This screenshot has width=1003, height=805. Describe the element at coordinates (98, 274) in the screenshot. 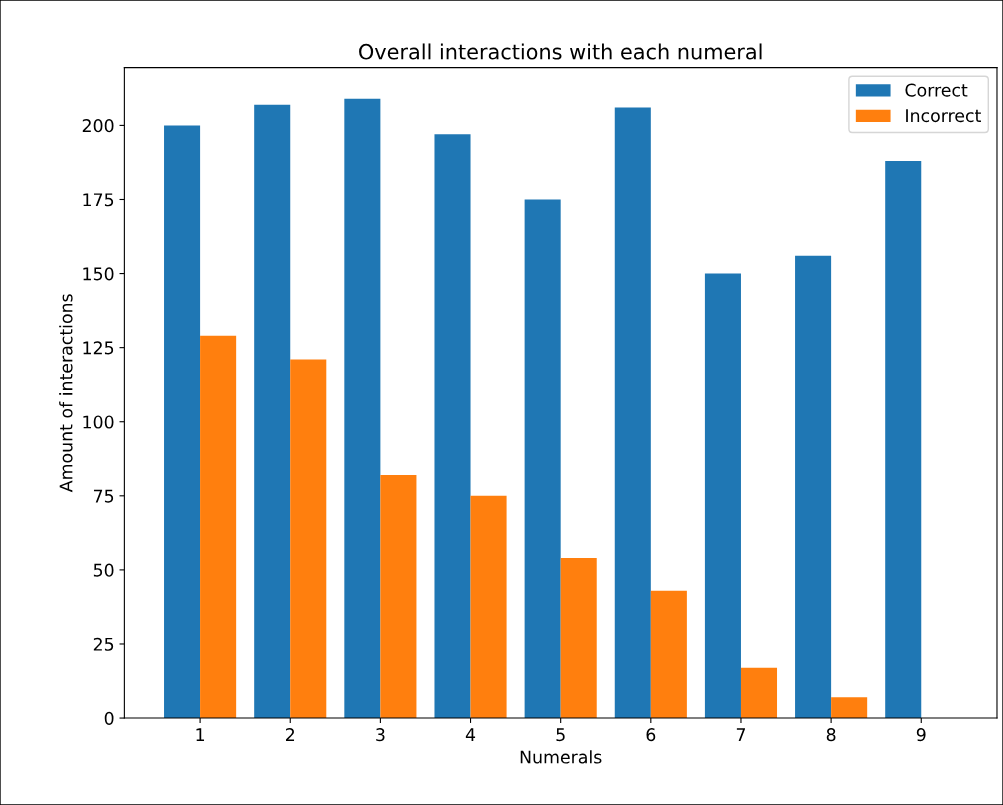

I see `y-tick-label: 150` at that location.